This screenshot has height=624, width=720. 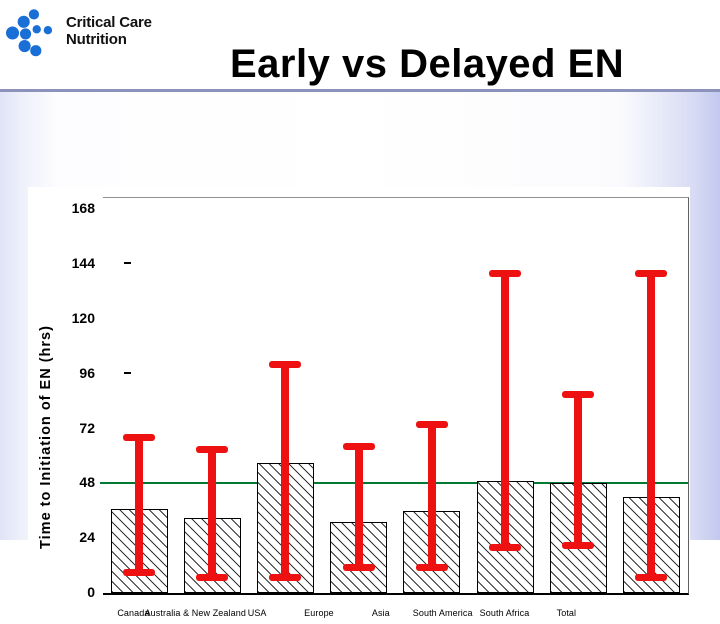 I want to click on y-tick-label: 96, so click(x=87, y=372).